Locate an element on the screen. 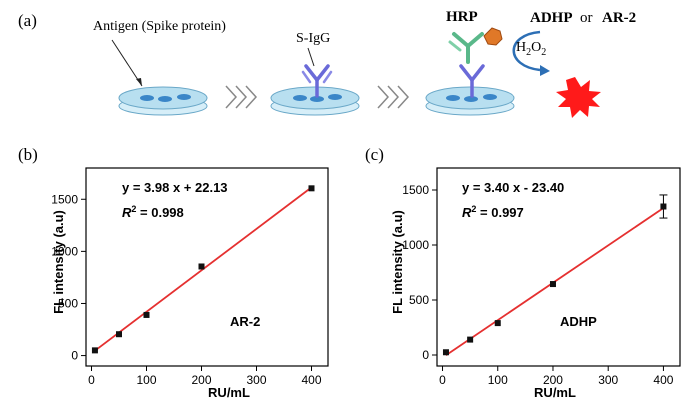  panel-label-c: (c) is located at coordinates (374, 154).